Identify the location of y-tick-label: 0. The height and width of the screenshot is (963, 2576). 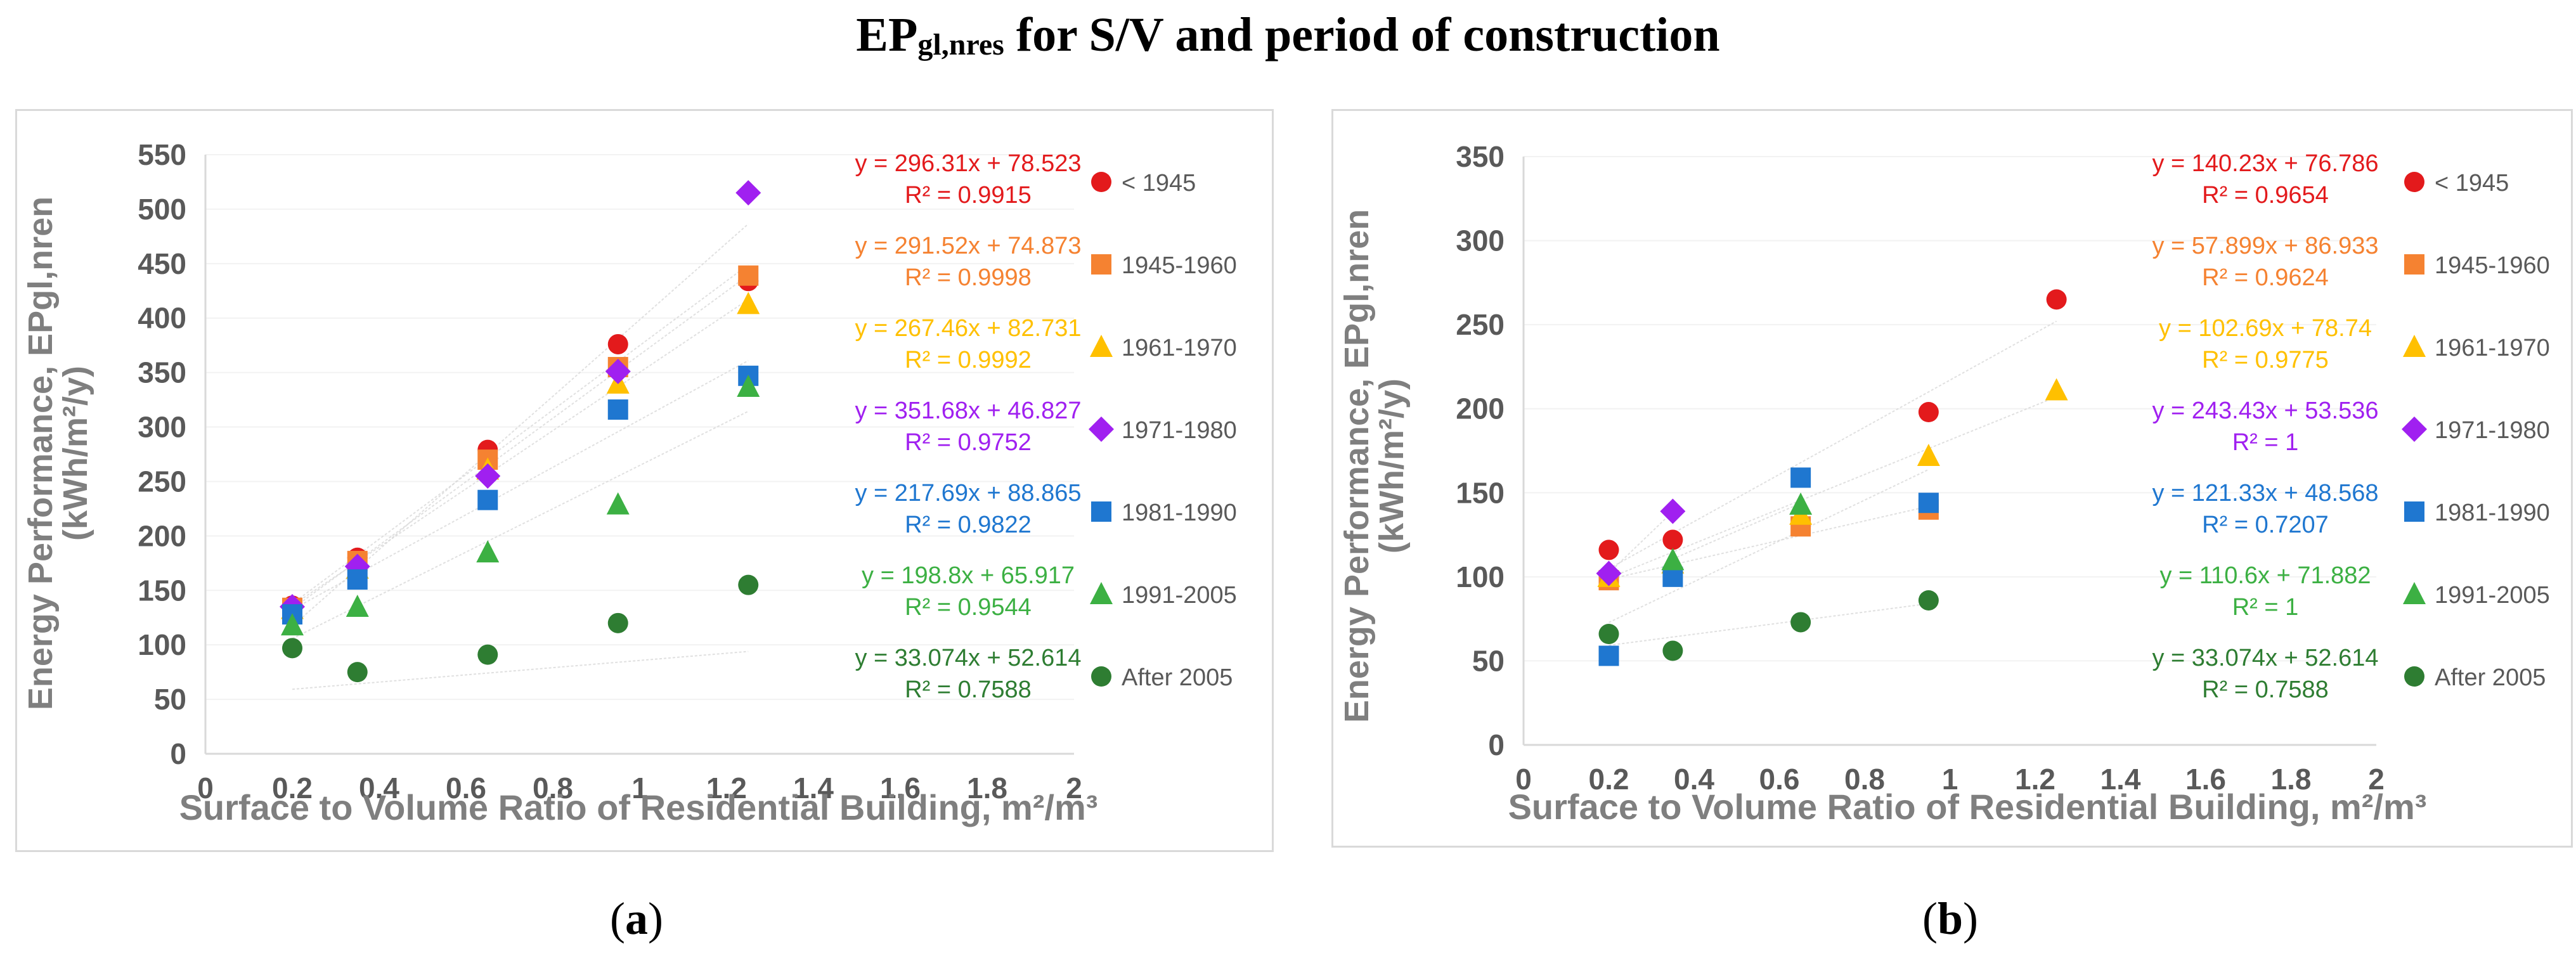
(178, 753).